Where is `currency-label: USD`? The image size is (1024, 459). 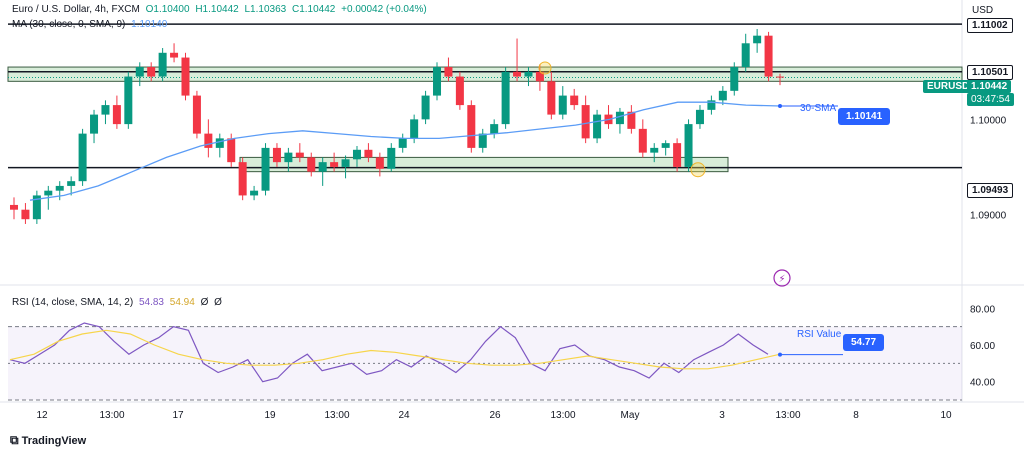 currency-label: USD is located at coordinates (983, 10).